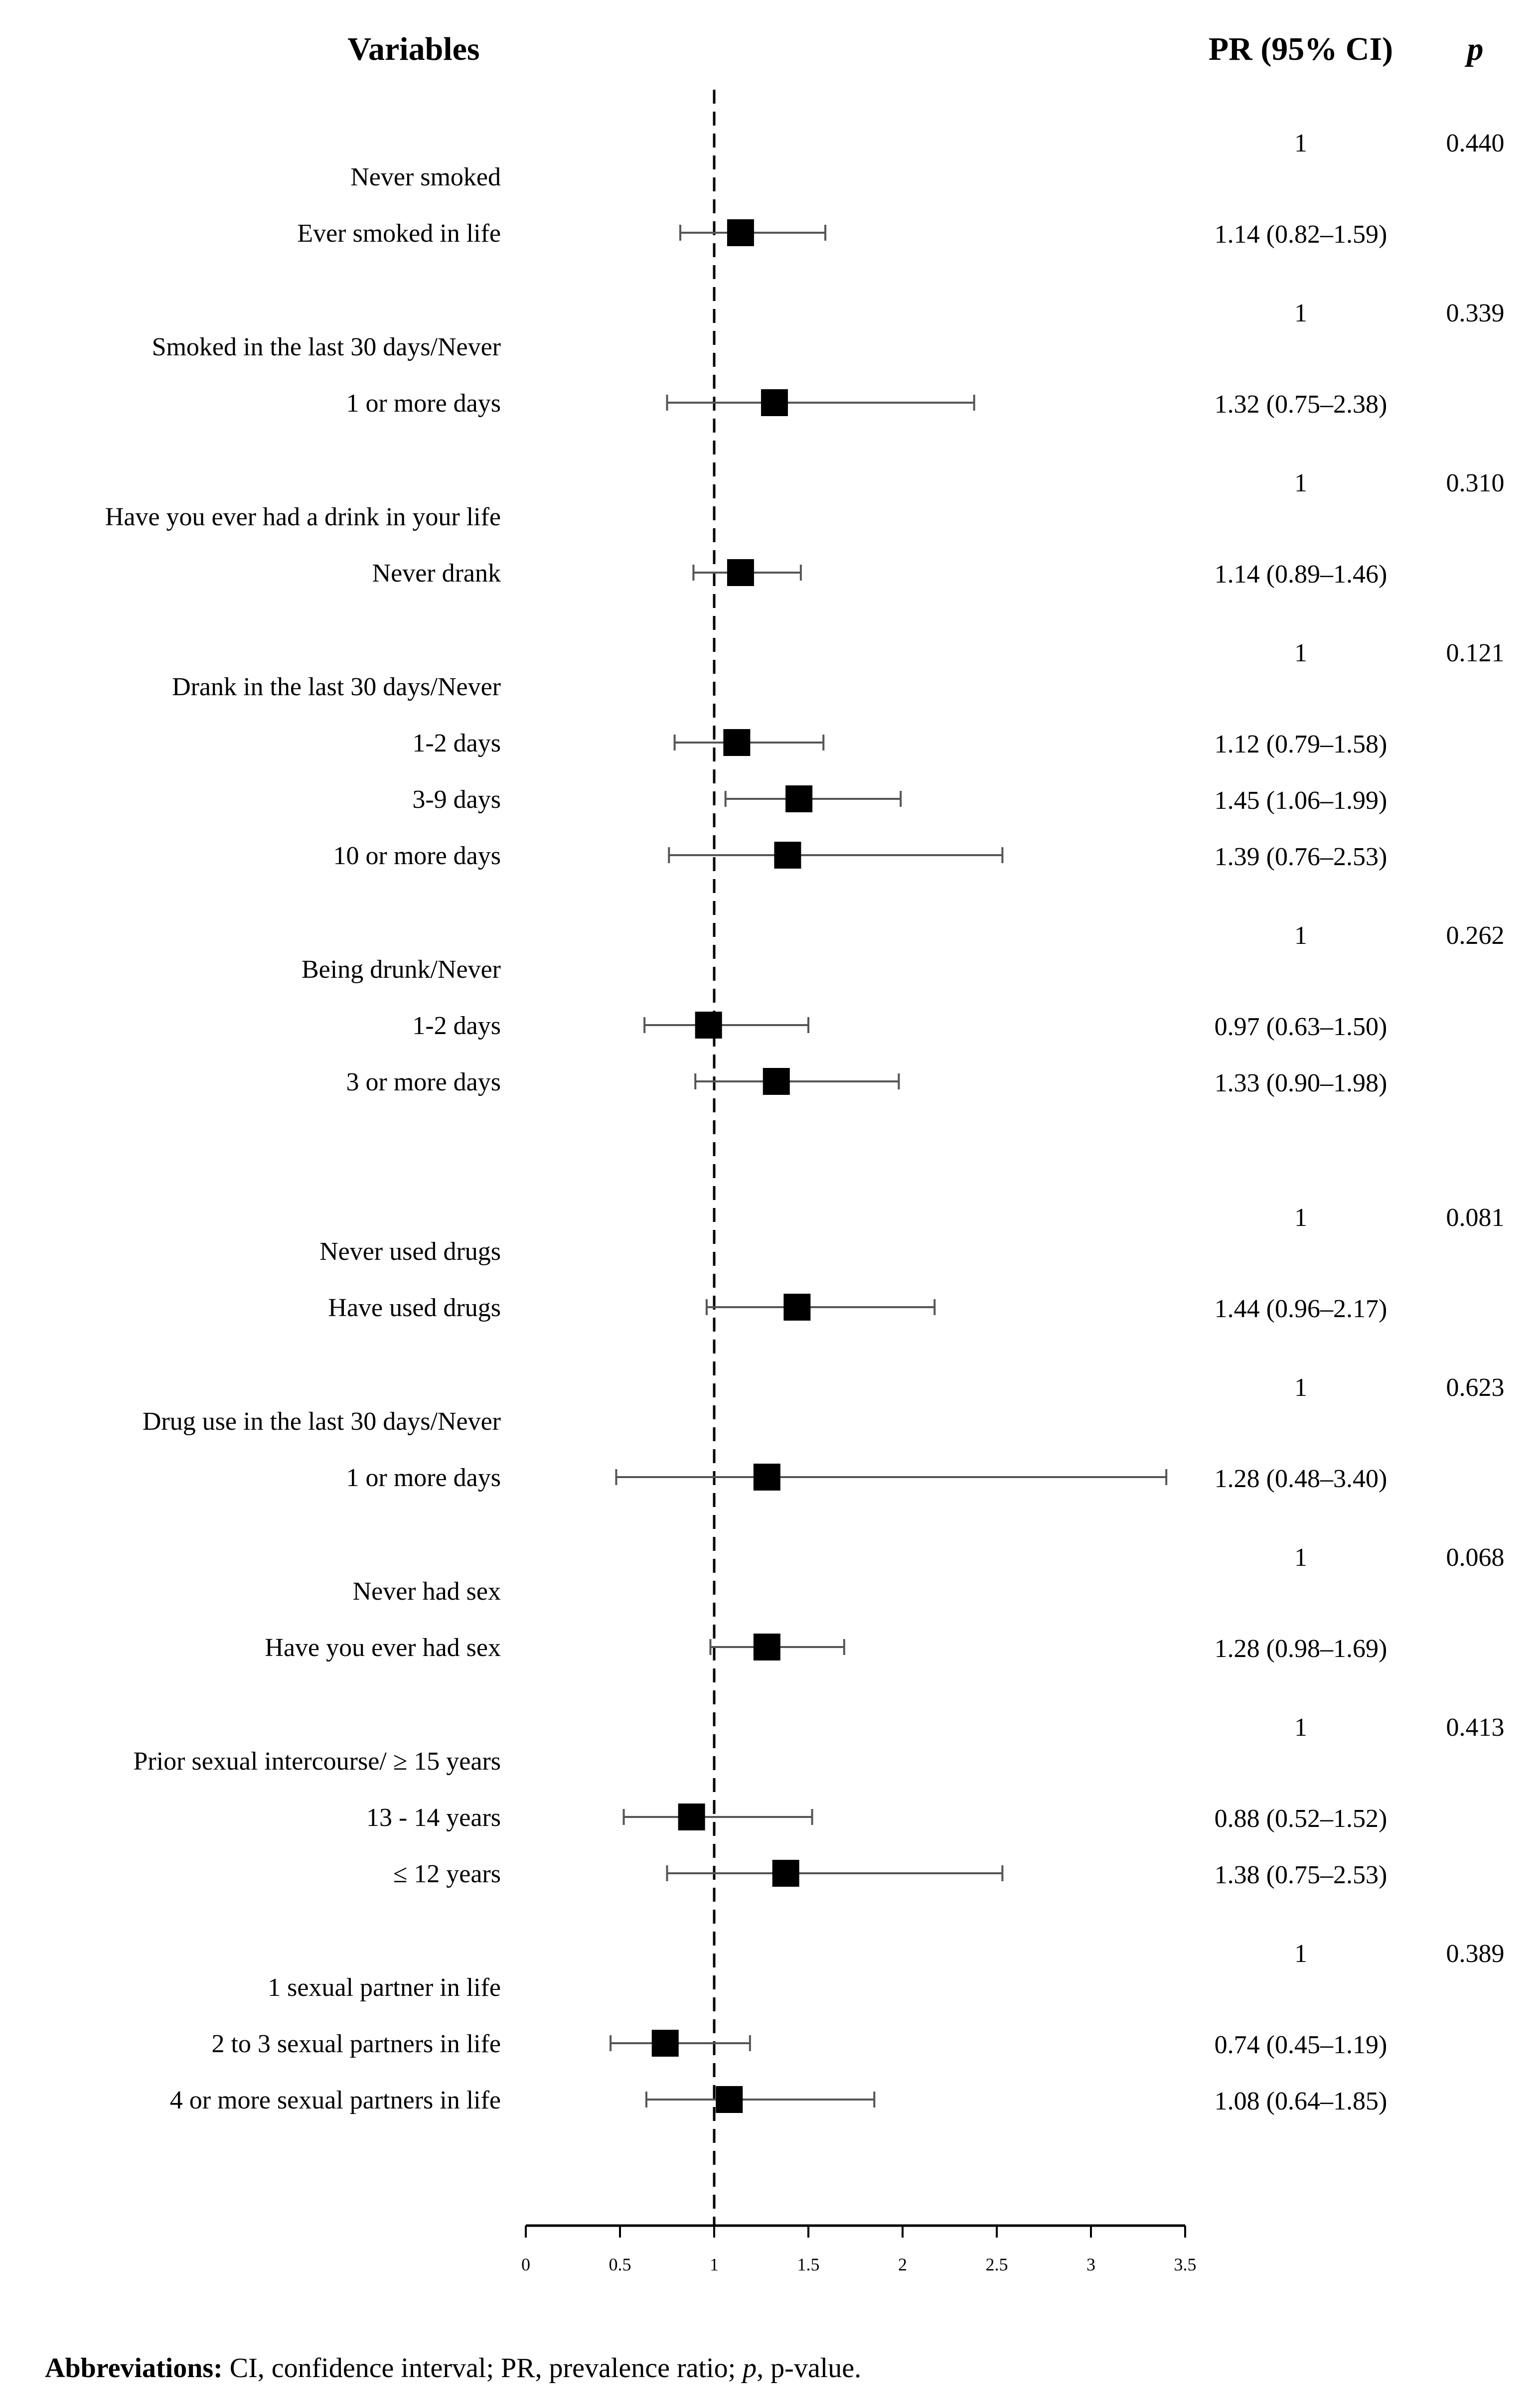 The image size is (1539, 2408). I want to click on pr-estimate: 0.97 (0.63–1.50), so click(1301, 1027).